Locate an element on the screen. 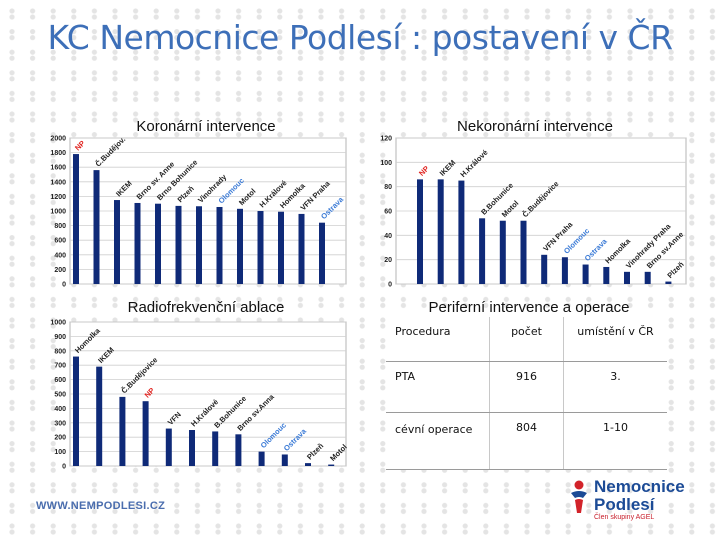  y-tick-label: 300 is located at coordinates (60, 423).